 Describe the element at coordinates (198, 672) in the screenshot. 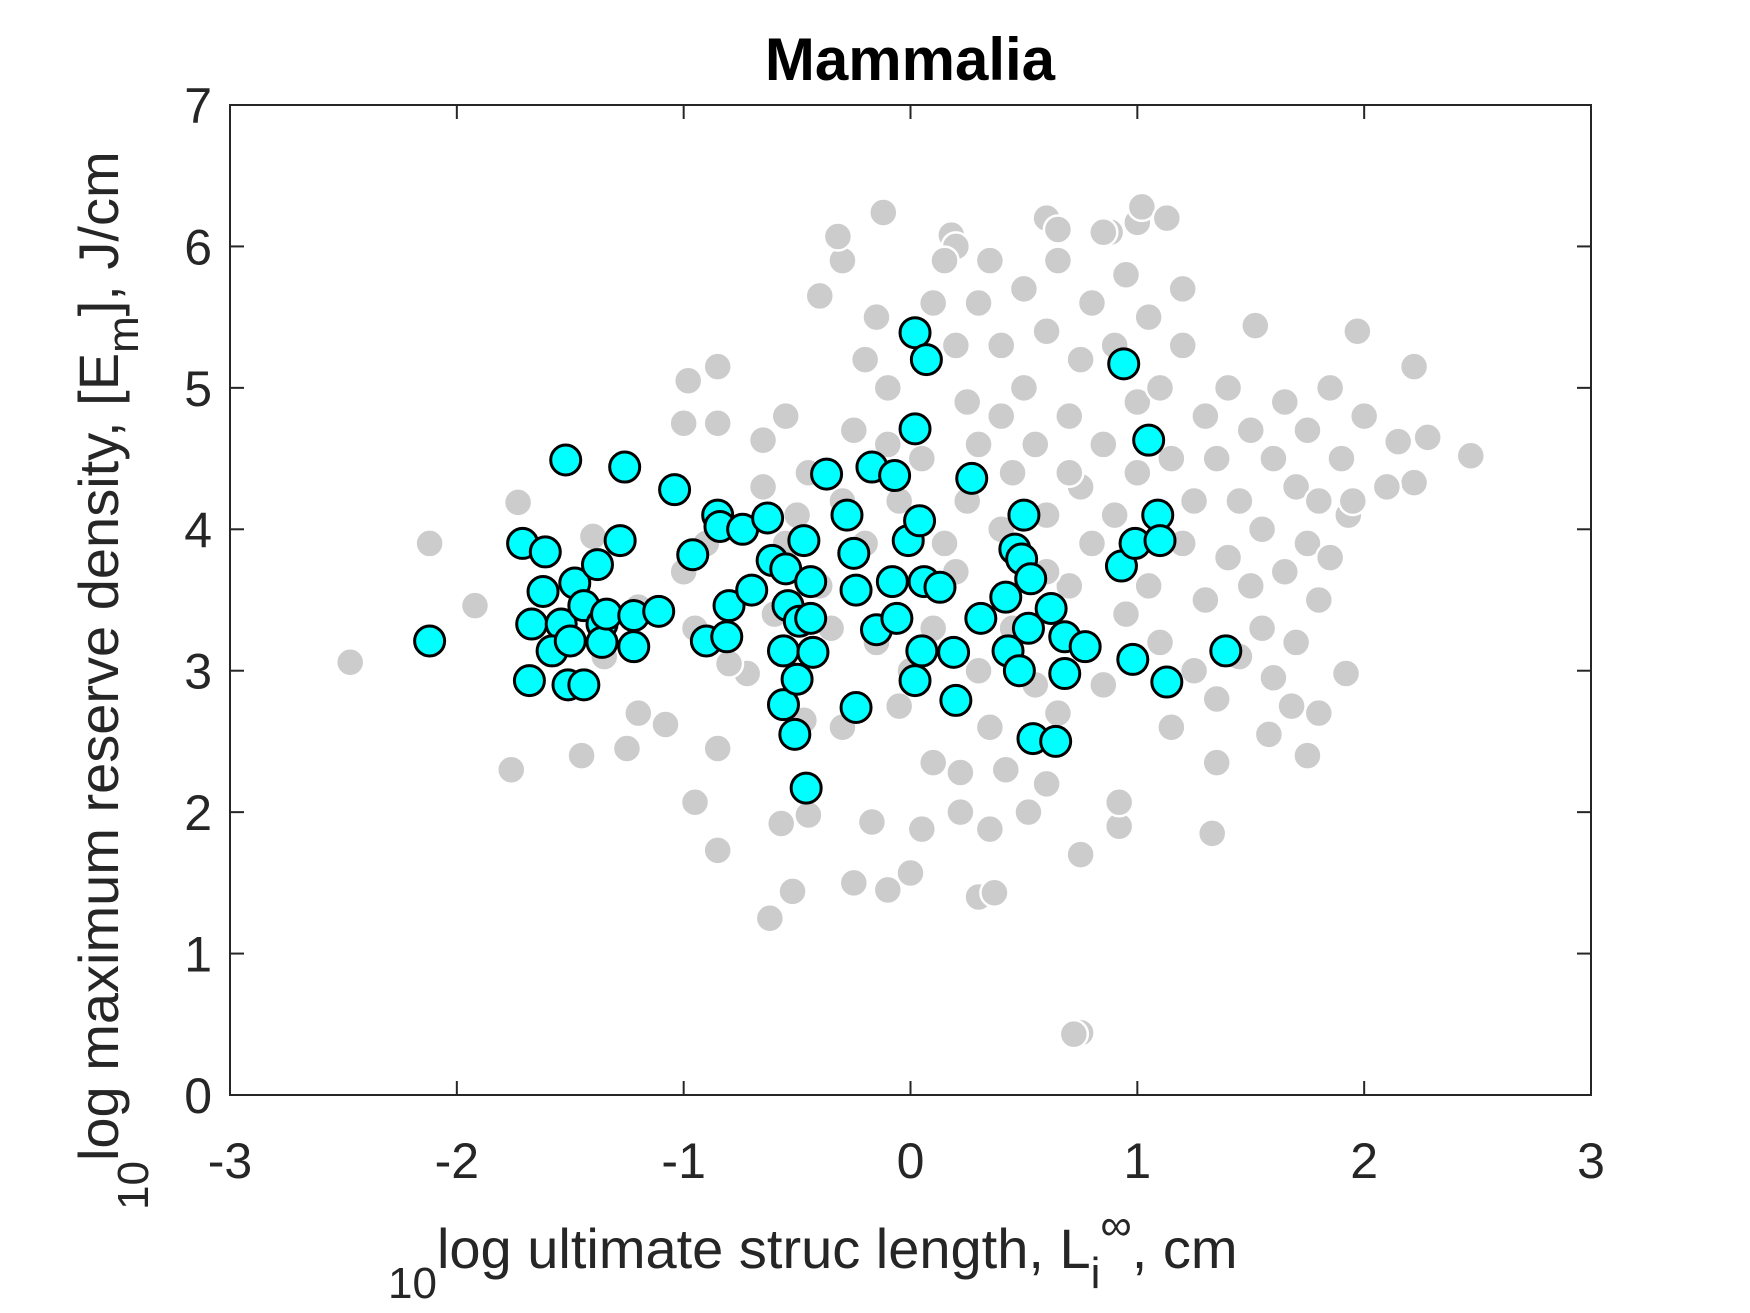

I see `y-tick-label: 3` at that location.